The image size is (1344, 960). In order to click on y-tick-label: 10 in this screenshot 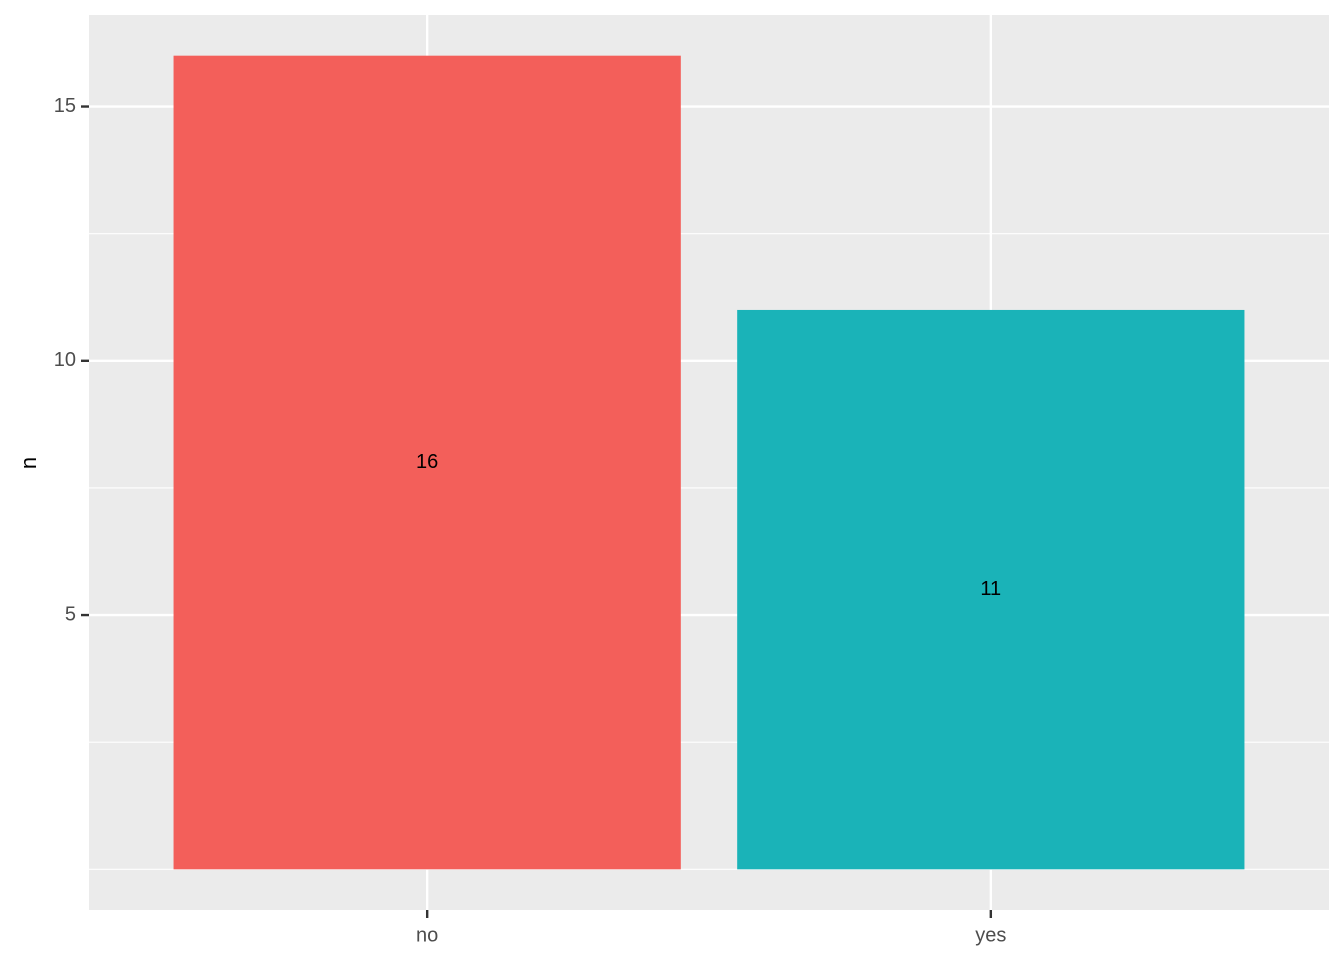, I will do `click(65, 360)`.